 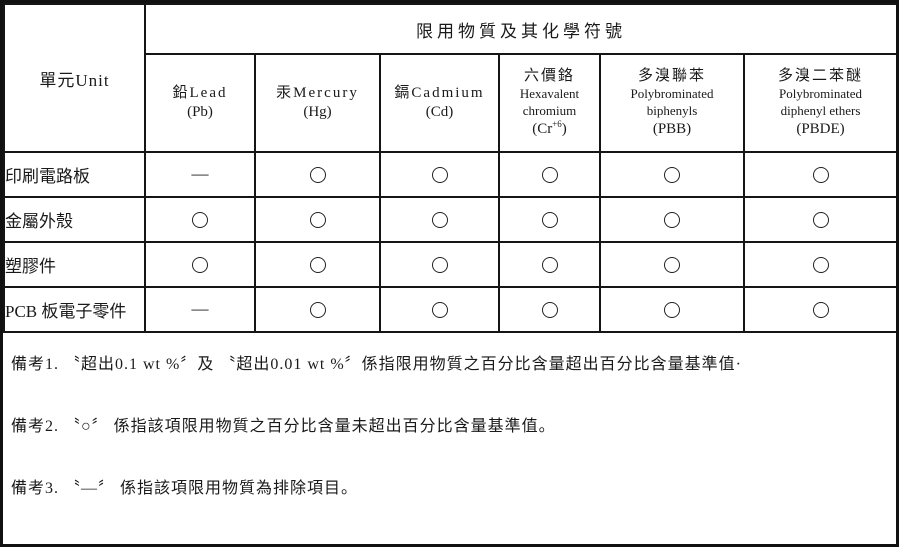 What do you see at coordinates (672, 128) in the screenshot?
I see `header-line: (PBB)` at bounding box center [672, 128].